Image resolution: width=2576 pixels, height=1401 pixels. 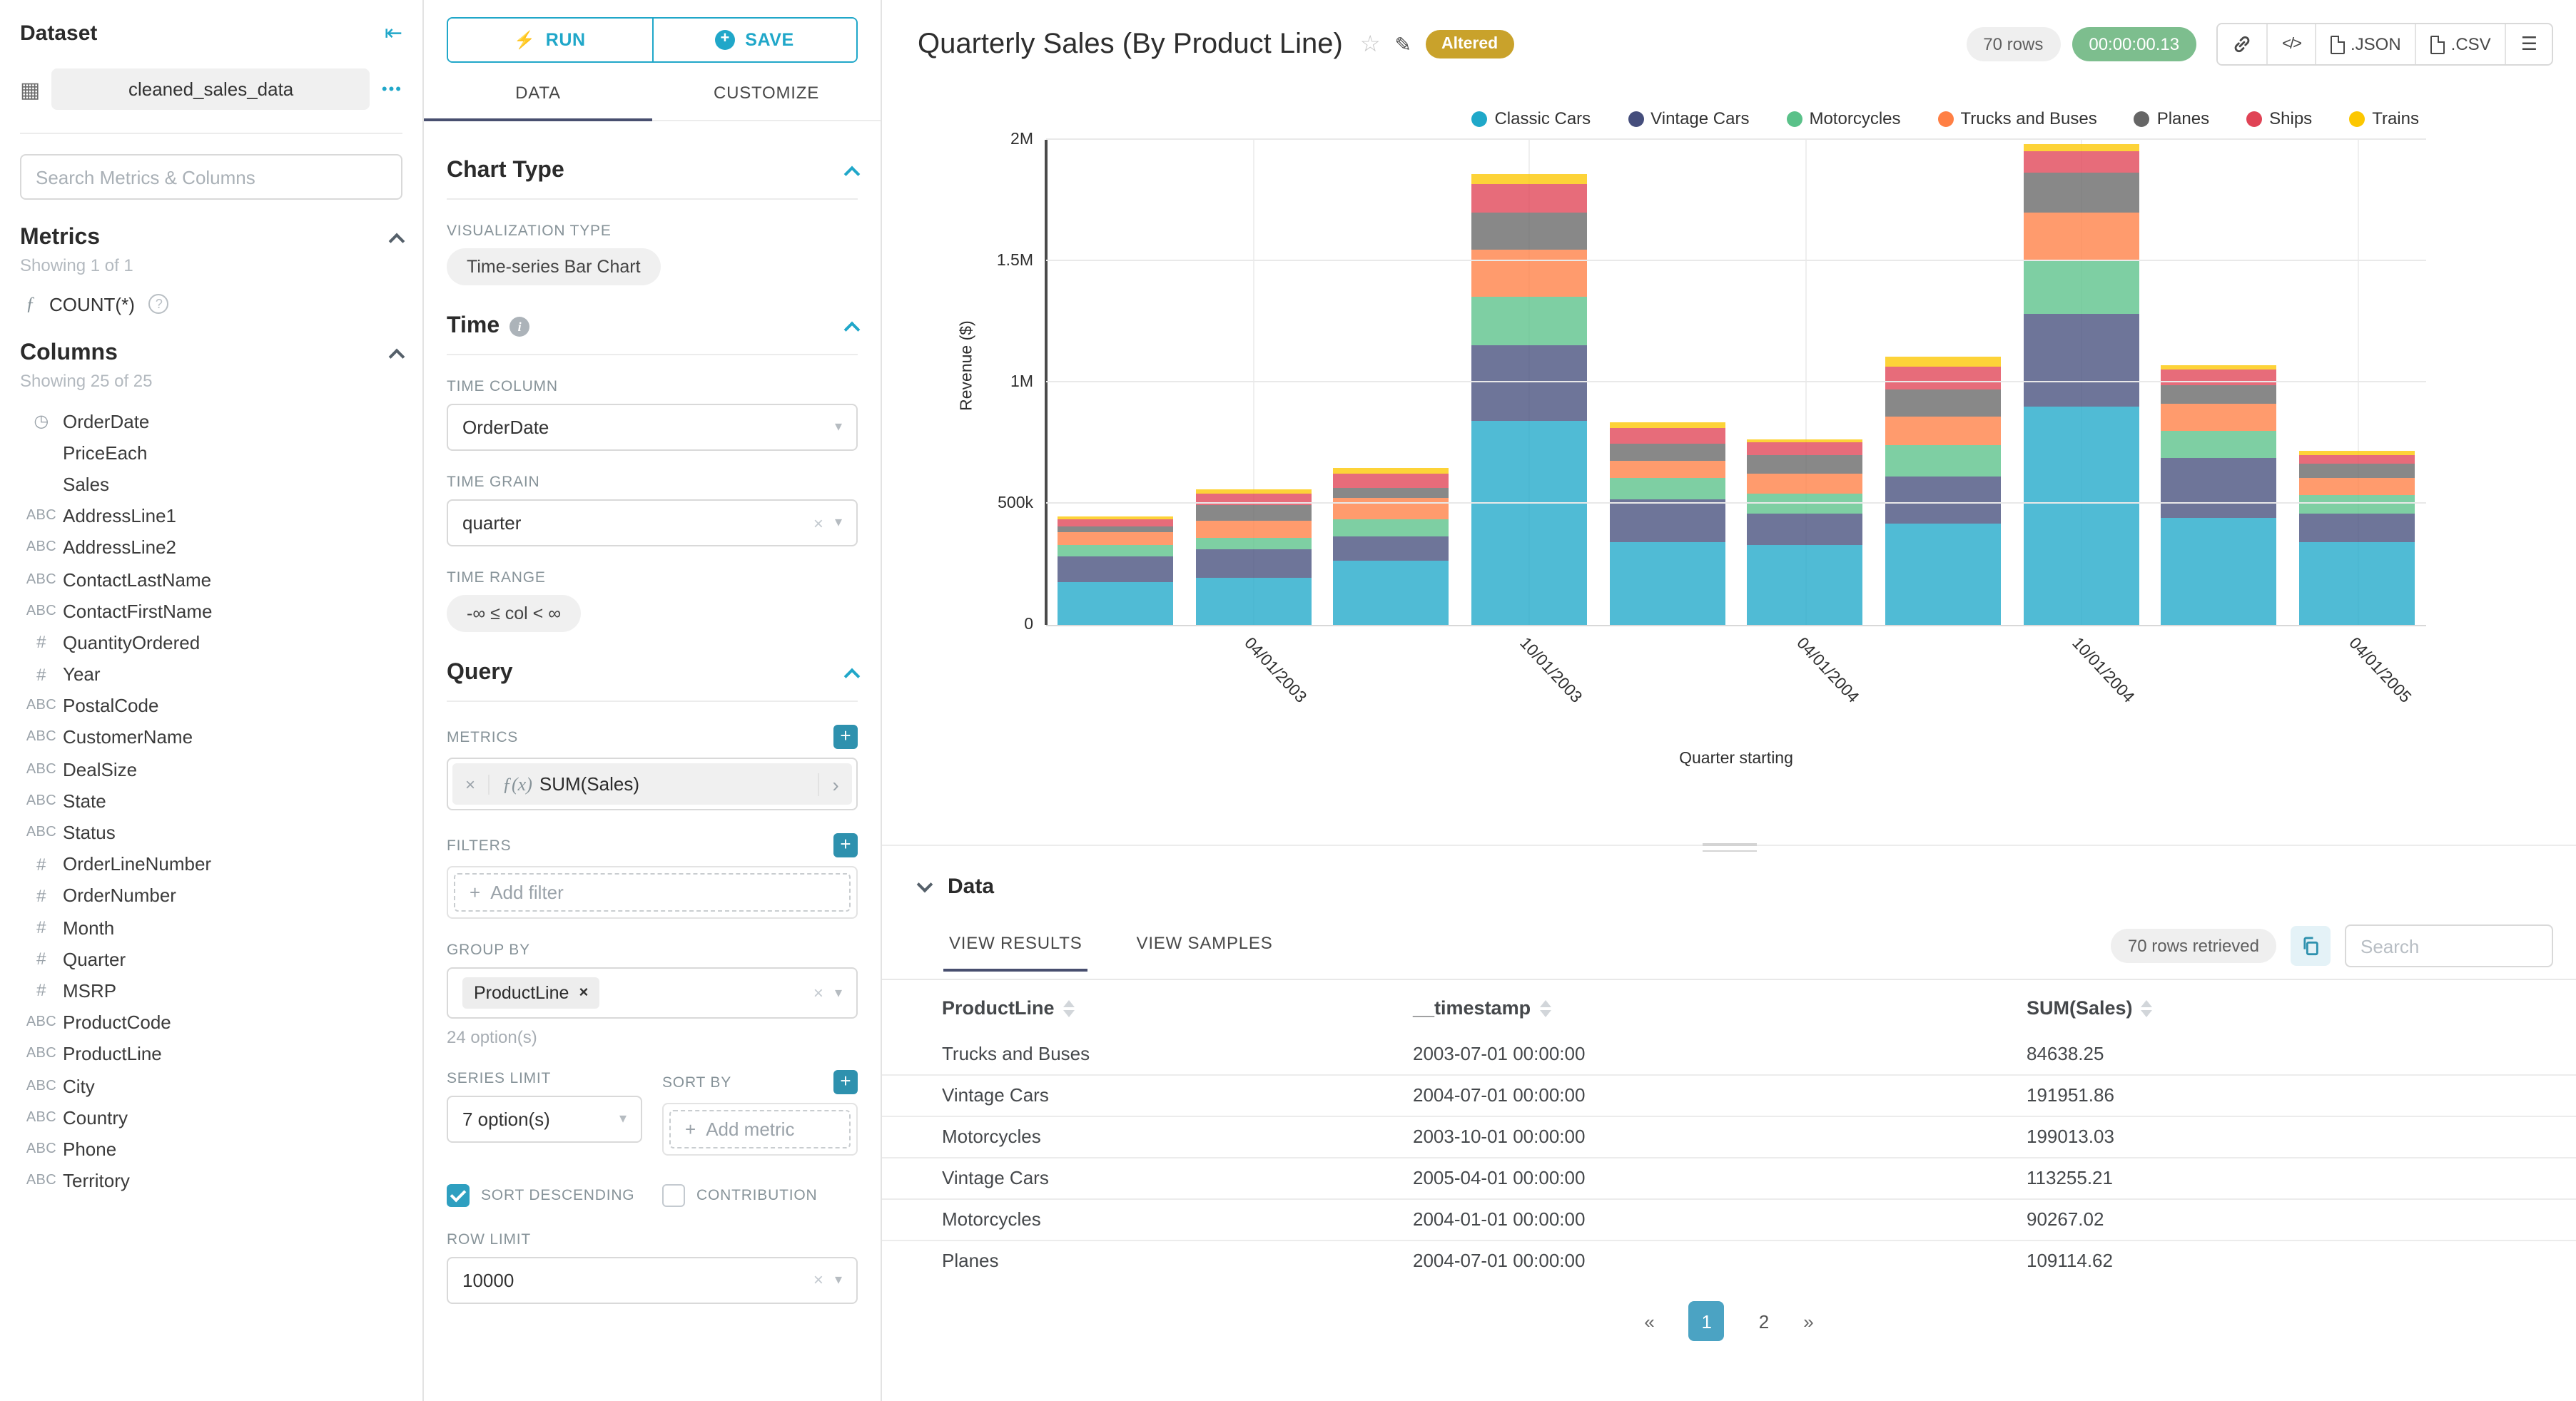 What do you see at coordinates (2171, 118) in the screenshot?
I see `legend-item: Planes` at bounding box center [2171, 118].